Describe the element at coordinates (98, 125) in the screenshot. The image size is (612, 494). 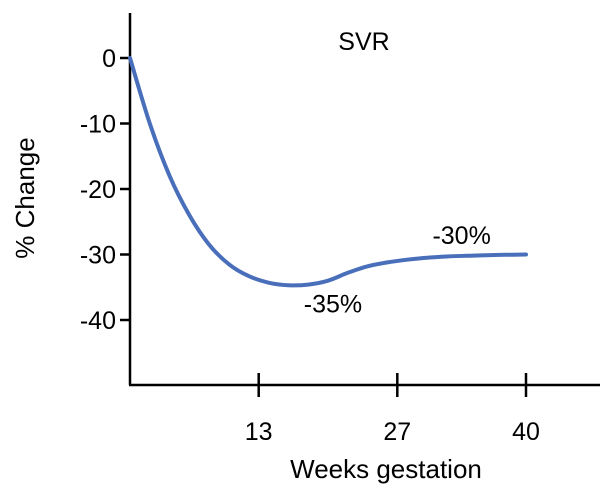
I see `y-tick-label: -10` at that location.